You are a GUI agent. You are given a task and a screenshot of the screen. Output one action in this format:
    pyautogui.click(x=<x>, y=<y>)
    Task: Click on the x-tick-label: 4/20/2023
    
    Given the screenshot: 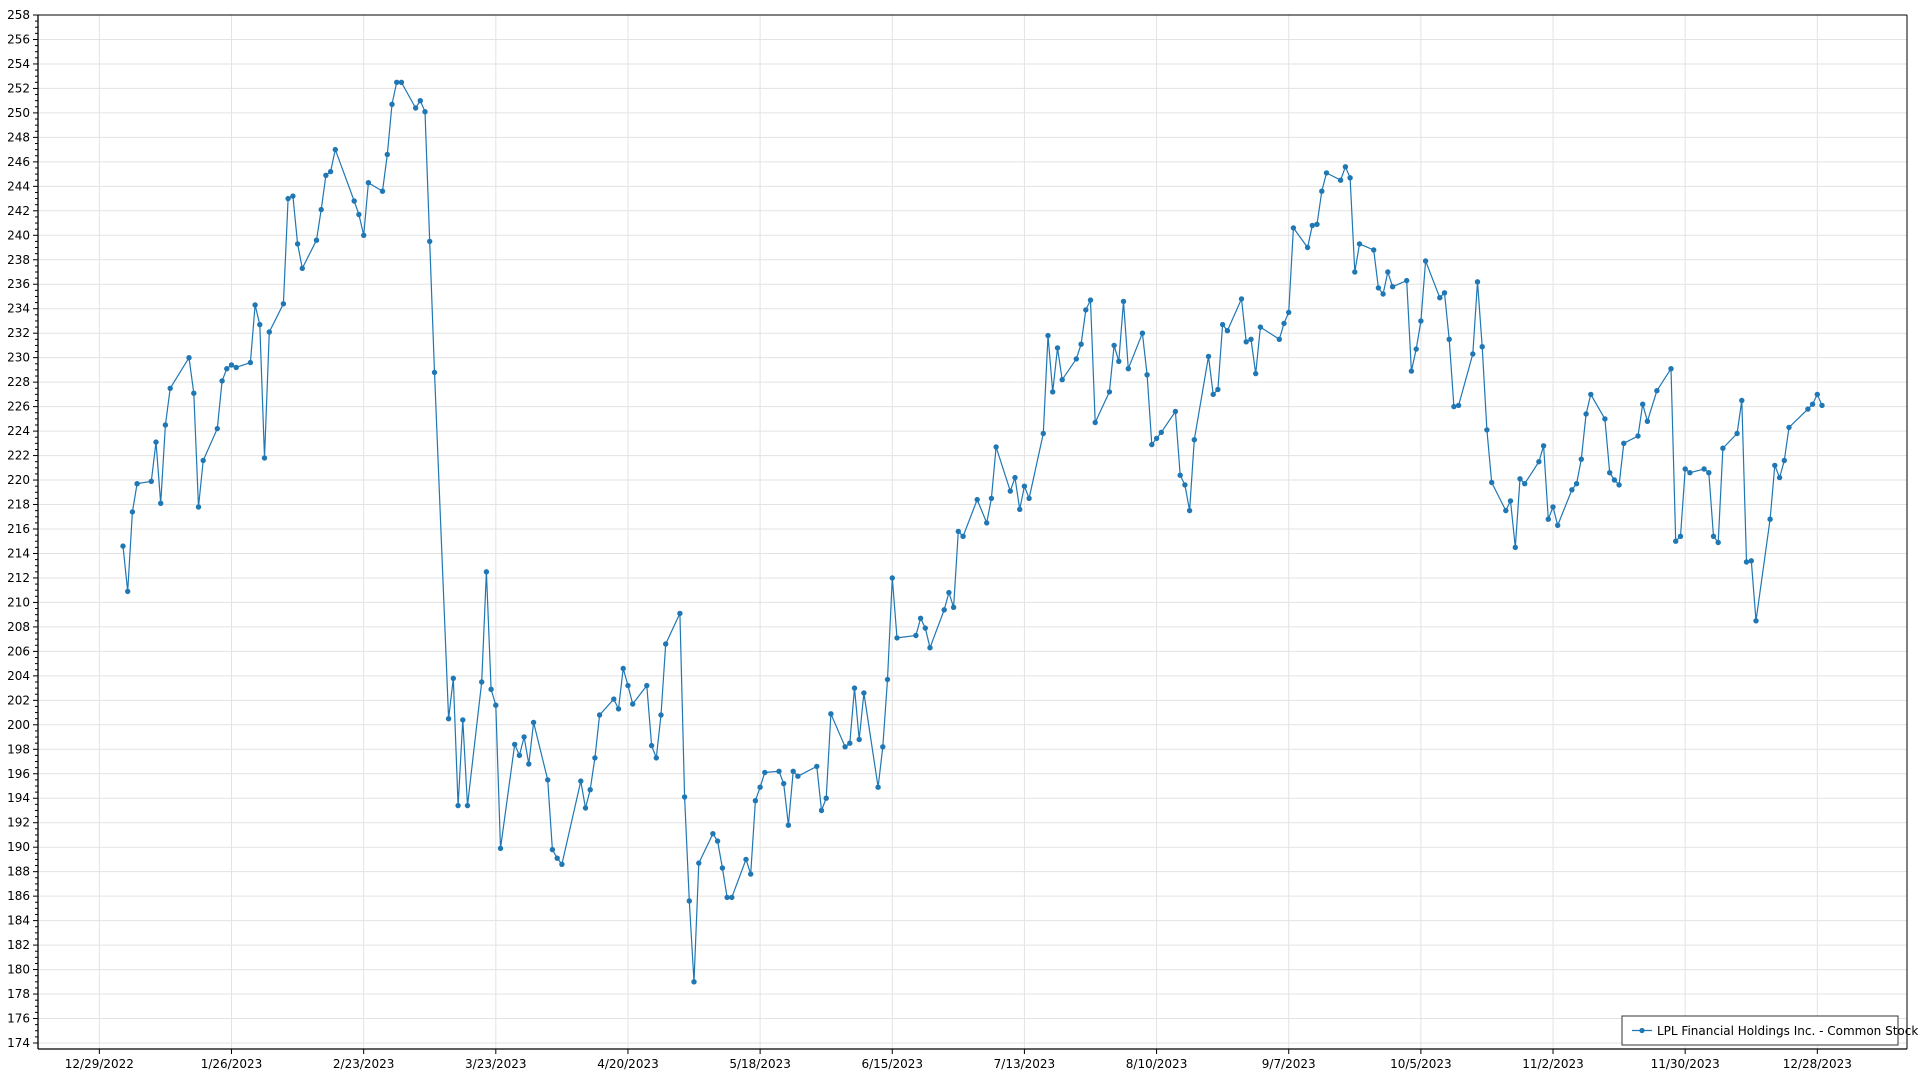 What is the action you would take?
    pyautogui.click(x=628, y=1064)
    